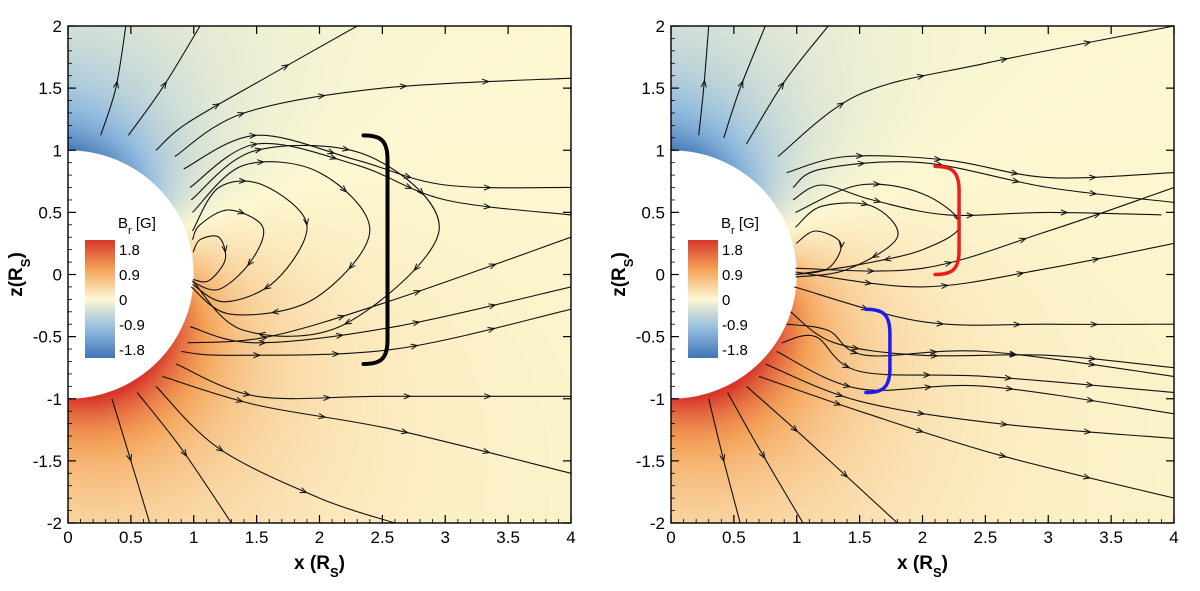 Image resolution: width=1200 pixels, height=591 pixels. Describe the element at coordinates (129, 250) in the screenshot. I see `colorbar-label: 1.8` at that location.